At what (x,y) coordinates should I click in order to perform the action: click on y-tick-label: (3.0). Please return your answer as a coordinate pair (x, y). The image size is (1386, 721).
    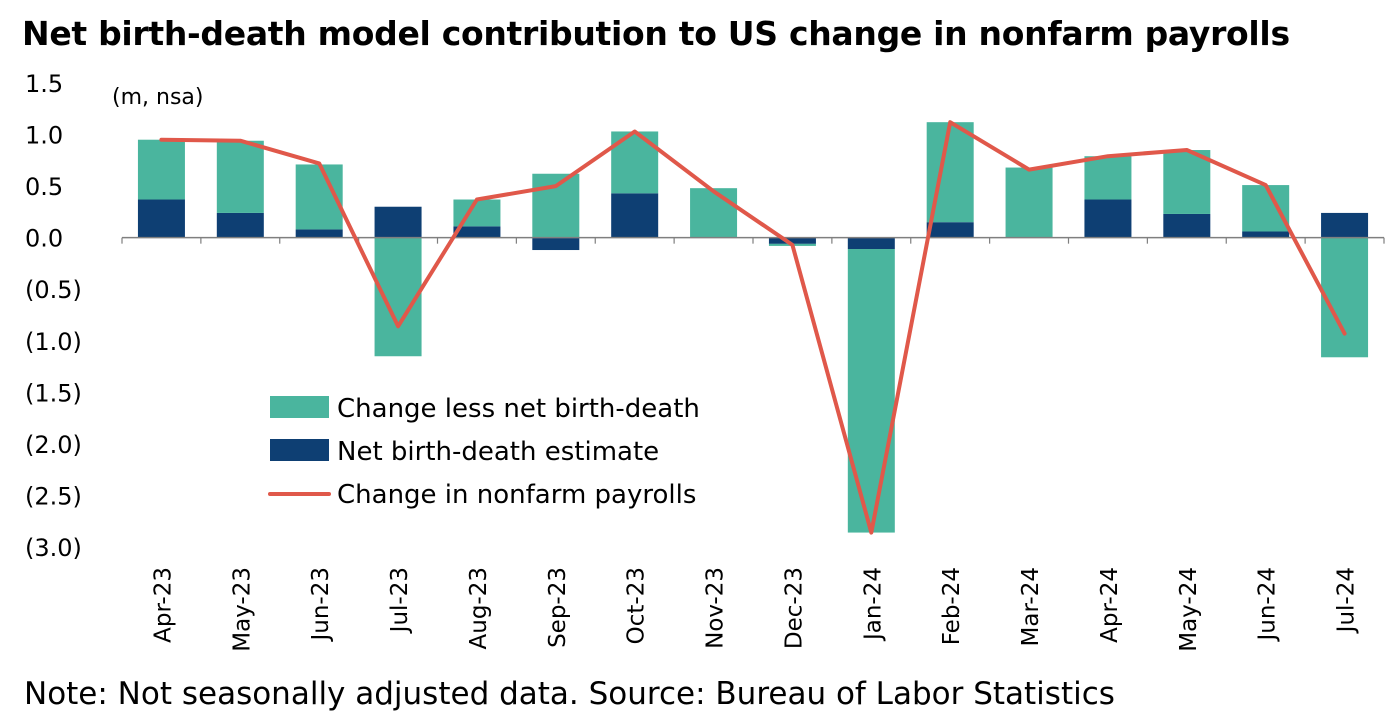
    Looking at the image, I should click on (53, 548).